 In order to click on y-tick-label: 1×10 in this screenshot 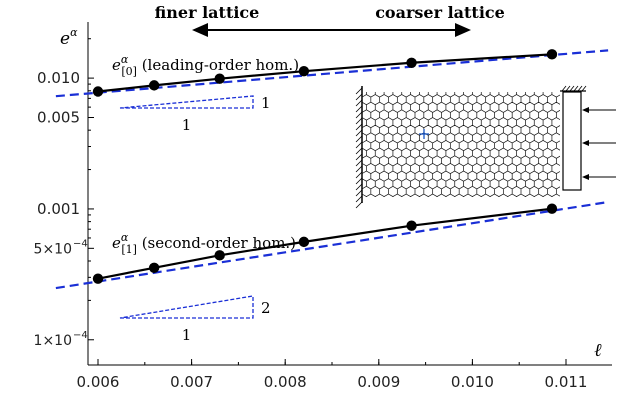, I will do `click(53, 341)`.